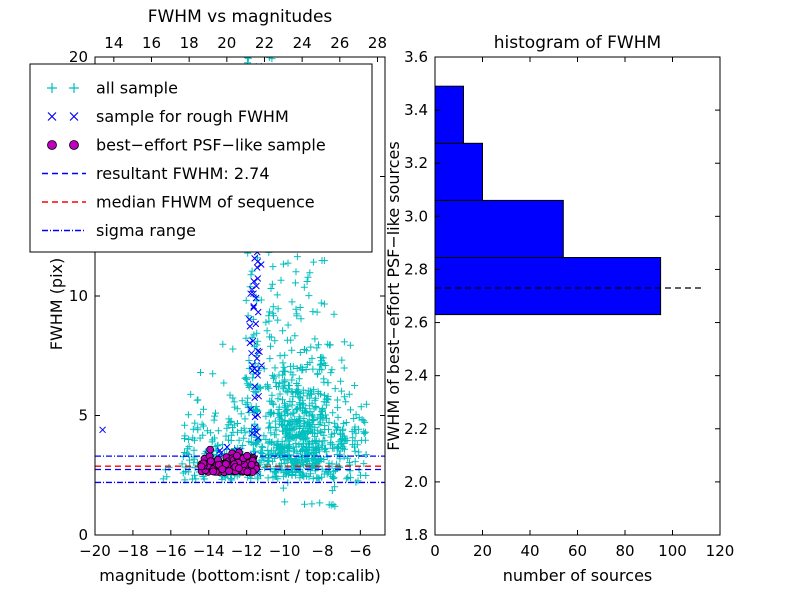 The height and width of the screenshot is (604, 800). What do you see at coordinates (416, 269) in the screenshot?
I see `y-tick-label: 2.8` at bounding box center [416, 269].